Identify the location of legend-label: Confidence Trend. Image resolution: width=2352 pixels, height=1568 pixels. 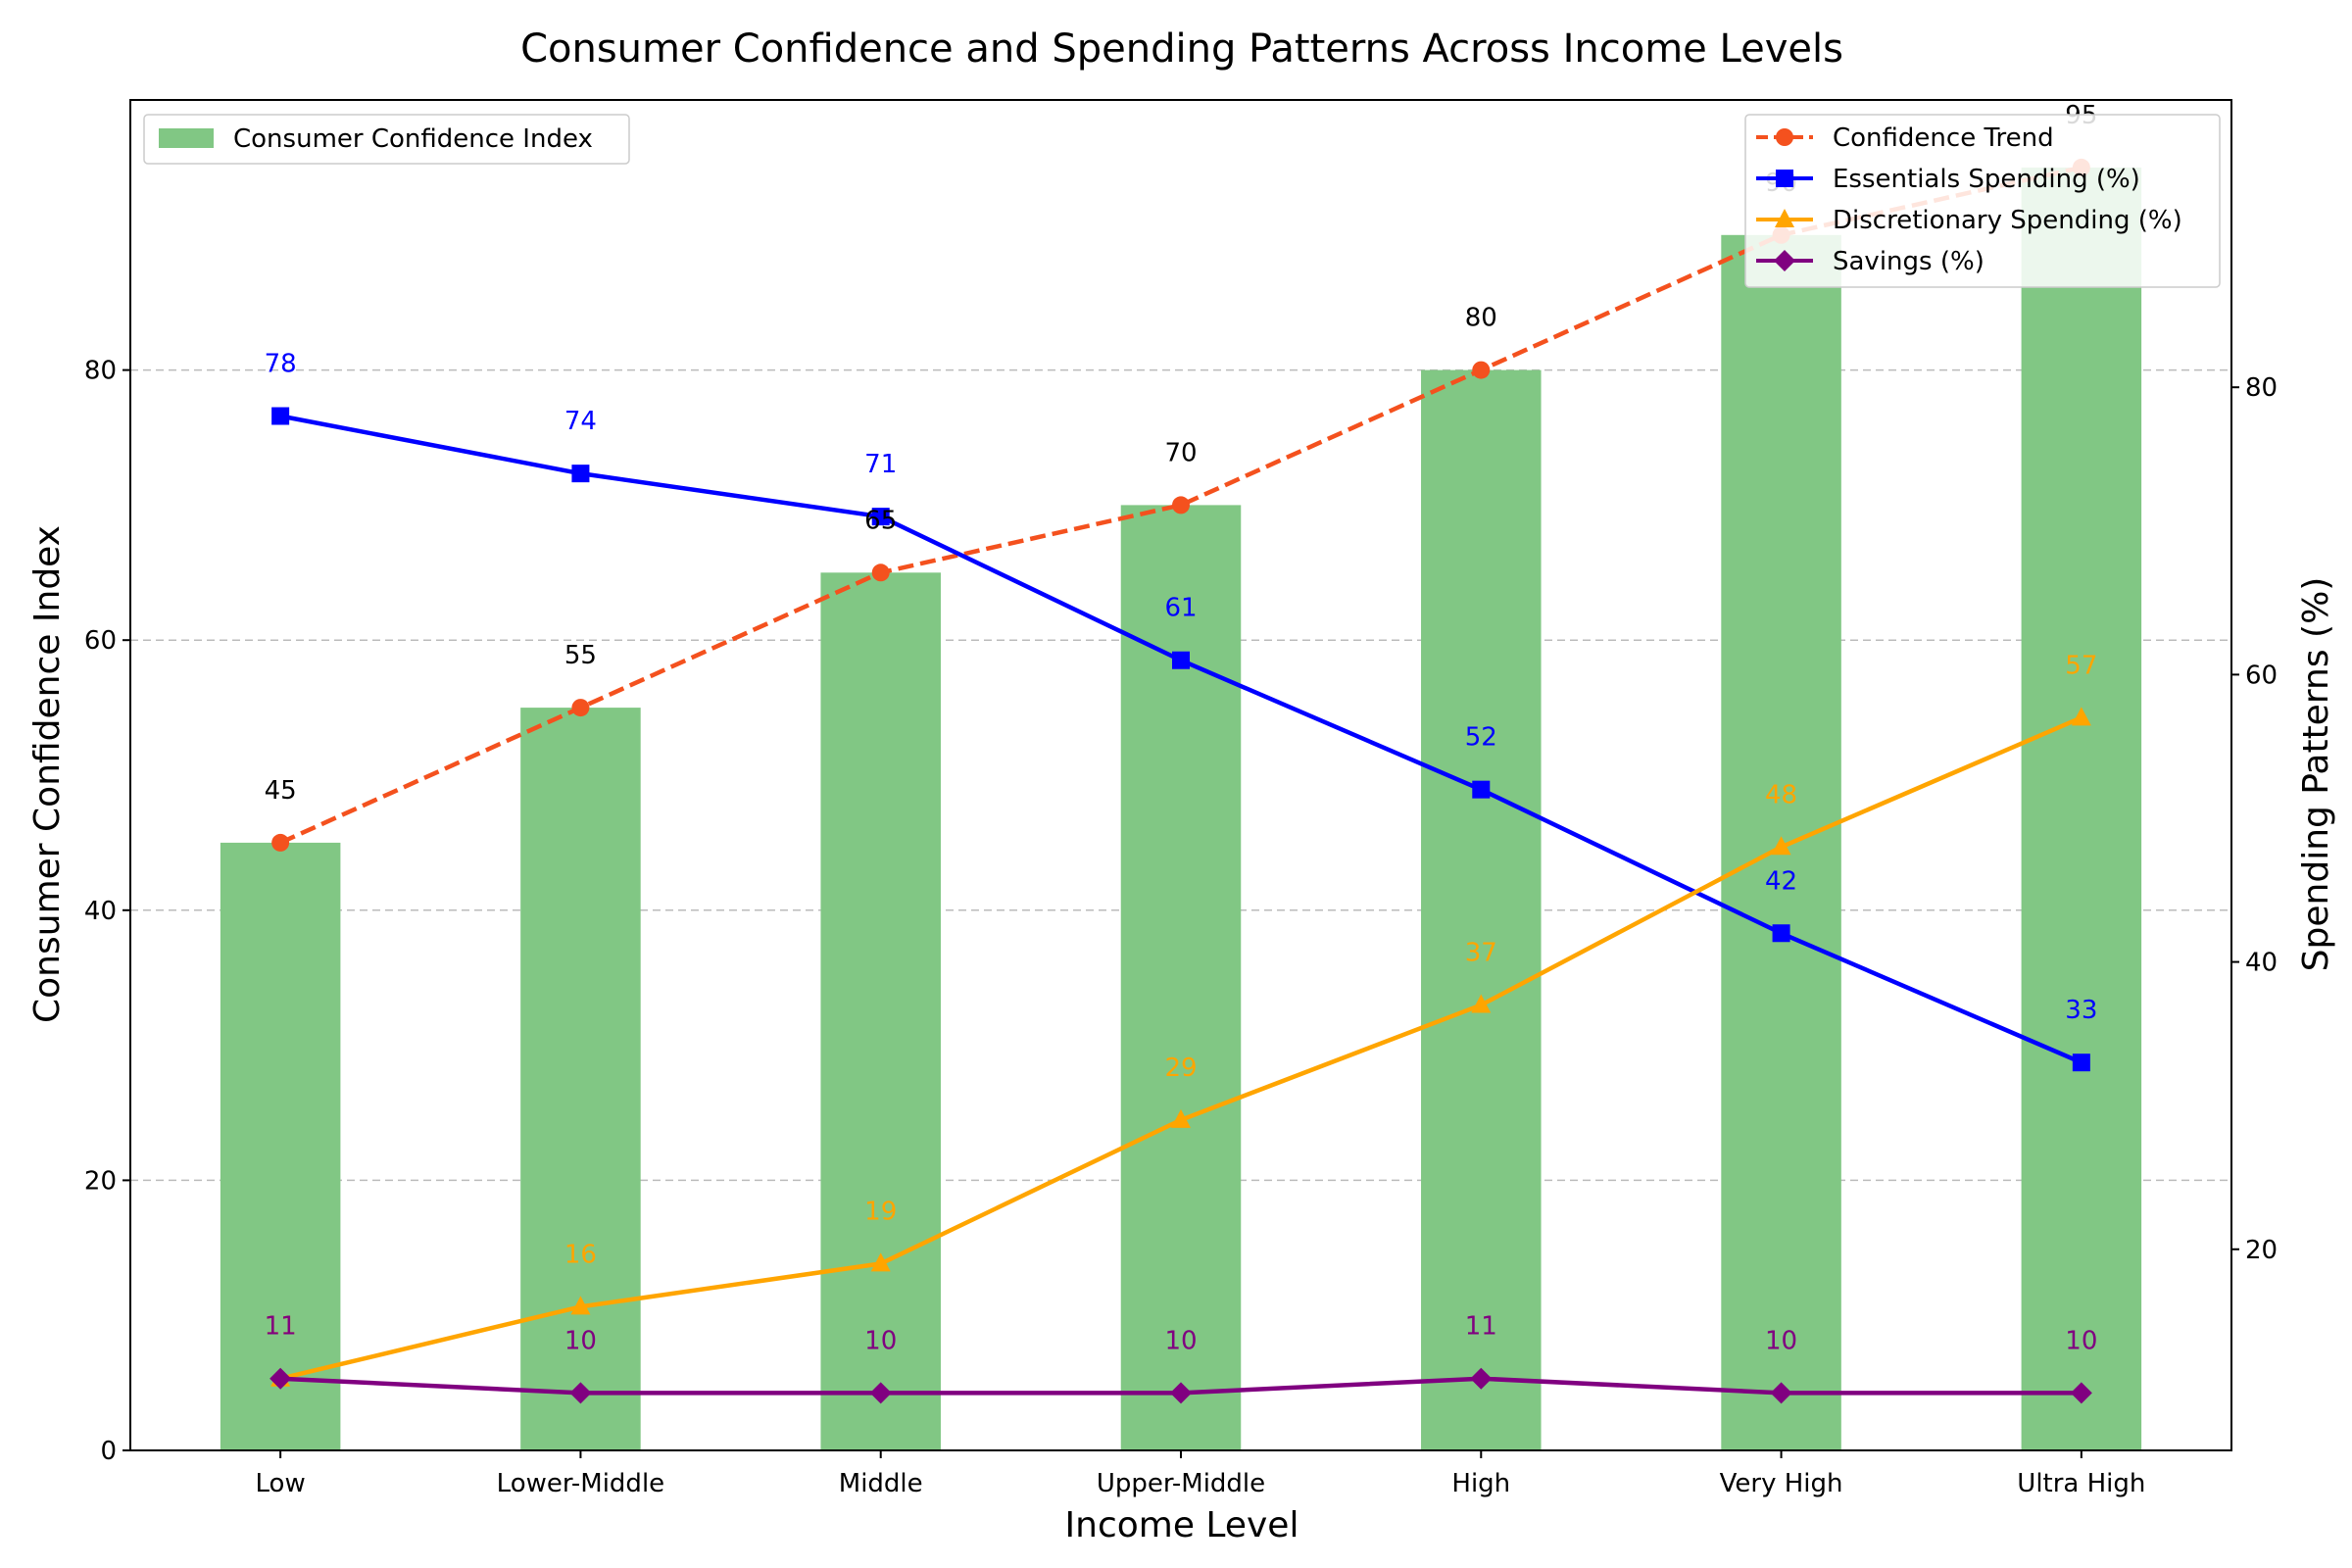
(1943, 138).